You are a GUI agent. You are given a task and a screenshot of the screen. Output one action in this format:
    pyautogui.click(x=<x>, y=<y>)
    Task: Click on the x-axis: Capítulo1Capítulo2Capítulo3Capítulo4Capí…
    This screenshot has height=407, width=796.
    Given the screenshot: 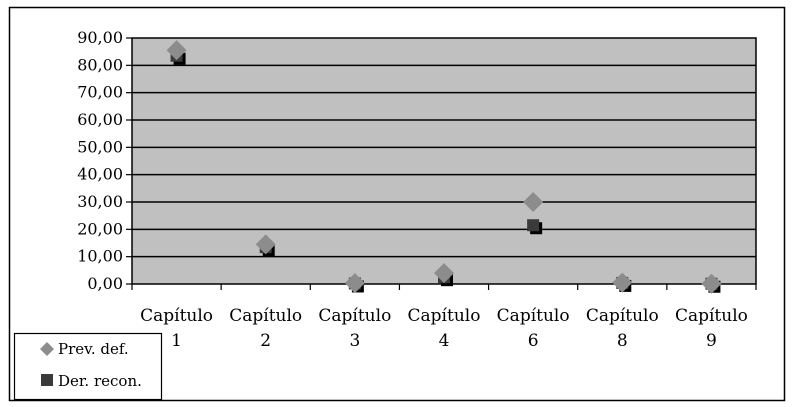 What is the action you would take?
    pyautogui.click(x=444, y=317)
    